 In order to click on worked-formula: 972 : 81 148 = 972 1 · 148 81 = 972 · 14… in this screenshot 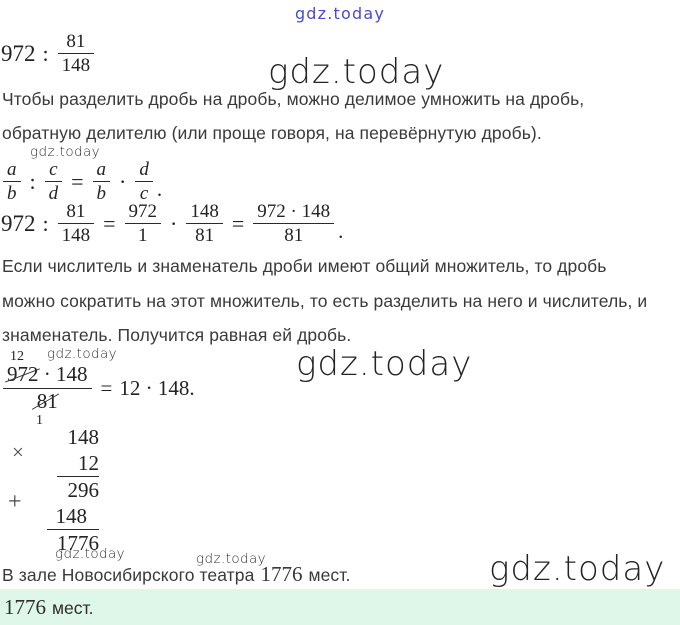, I will do `click(172, 224)`.